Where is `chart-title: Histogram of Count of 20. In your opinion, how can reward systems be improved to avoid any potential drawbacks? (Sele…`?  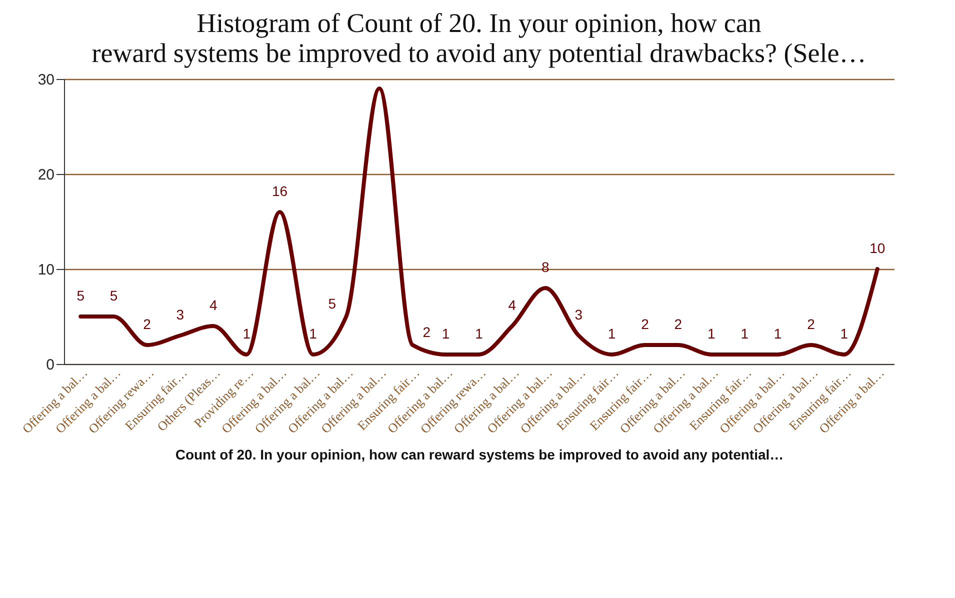
chart-title: Histogram of Count of 20. In your opinion, how can reward systems be improved to avoid any potential drawbacks? (Sele… is located at coordinates (479, 38).